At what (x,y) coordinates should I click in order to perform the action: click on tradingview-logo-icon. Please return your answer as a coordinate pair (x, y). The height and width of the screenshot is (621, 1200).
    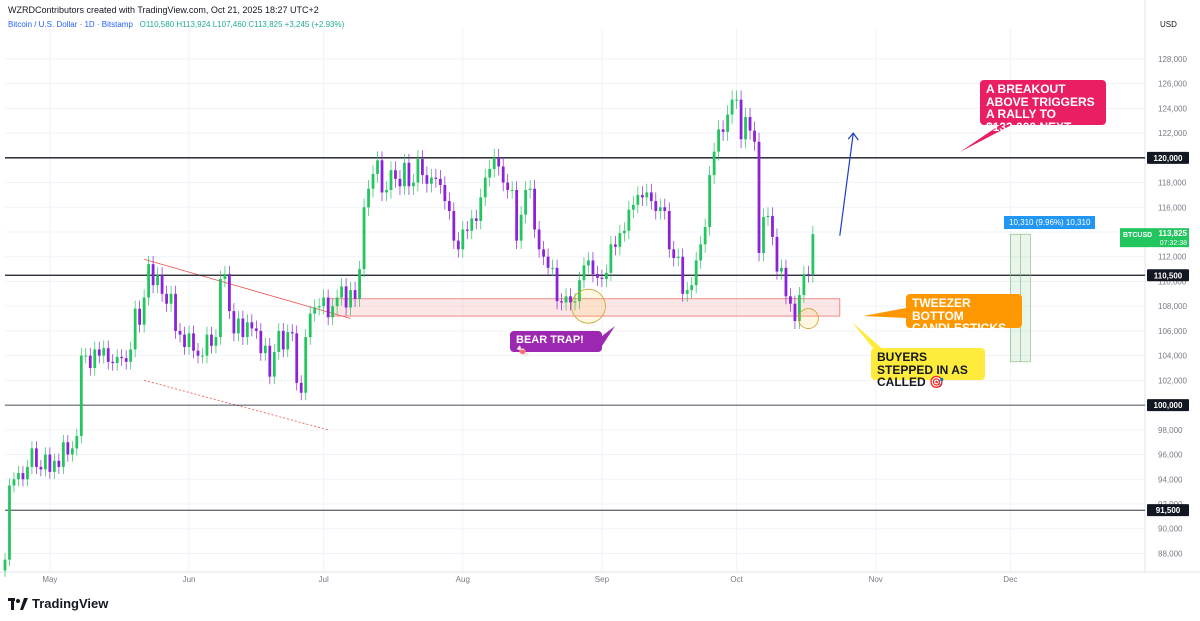
    Looking at the image, I should click on (18, 603).